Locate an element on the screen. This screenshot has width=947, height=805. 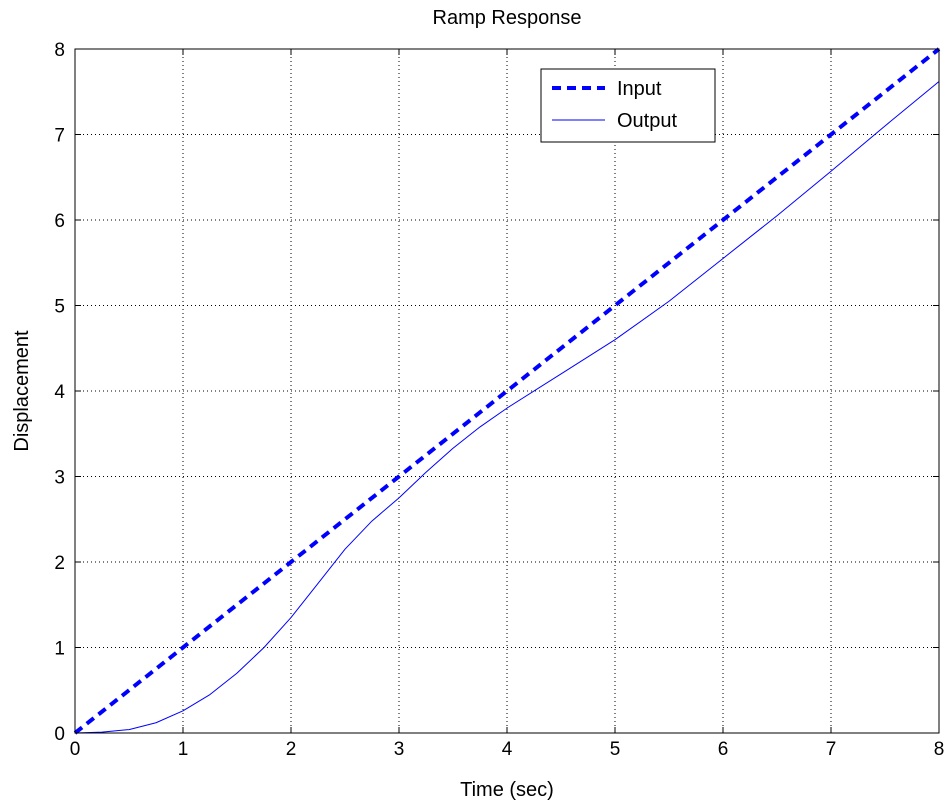
x-tick-label: 4 is located at coordinates (507, 749).